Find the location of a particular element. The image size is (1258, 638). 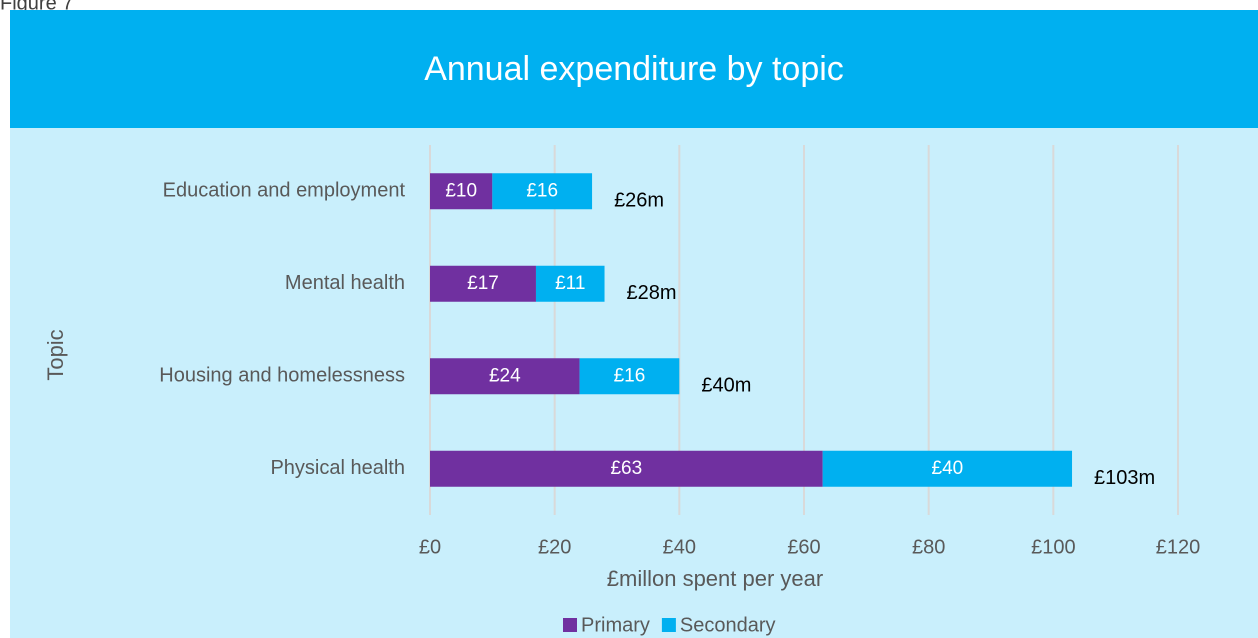

x-tick-label: £20 is located at coordinates (554, 547).